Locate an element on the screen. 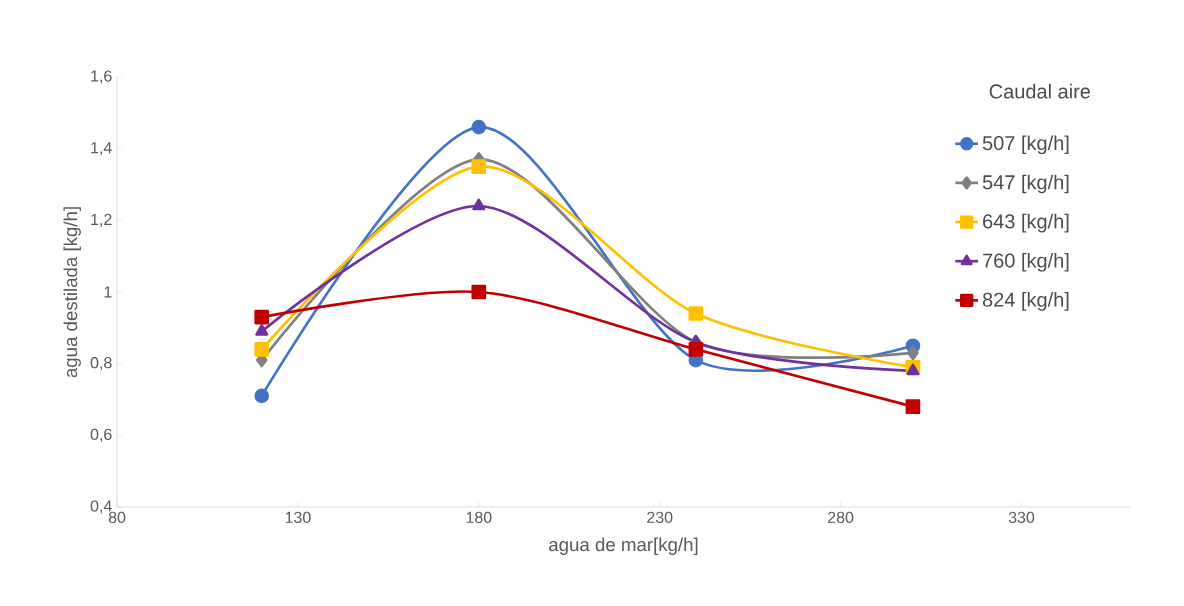 The image size is (1184, 606). y-tick-label: 1 is located at coordinates (108, 292).